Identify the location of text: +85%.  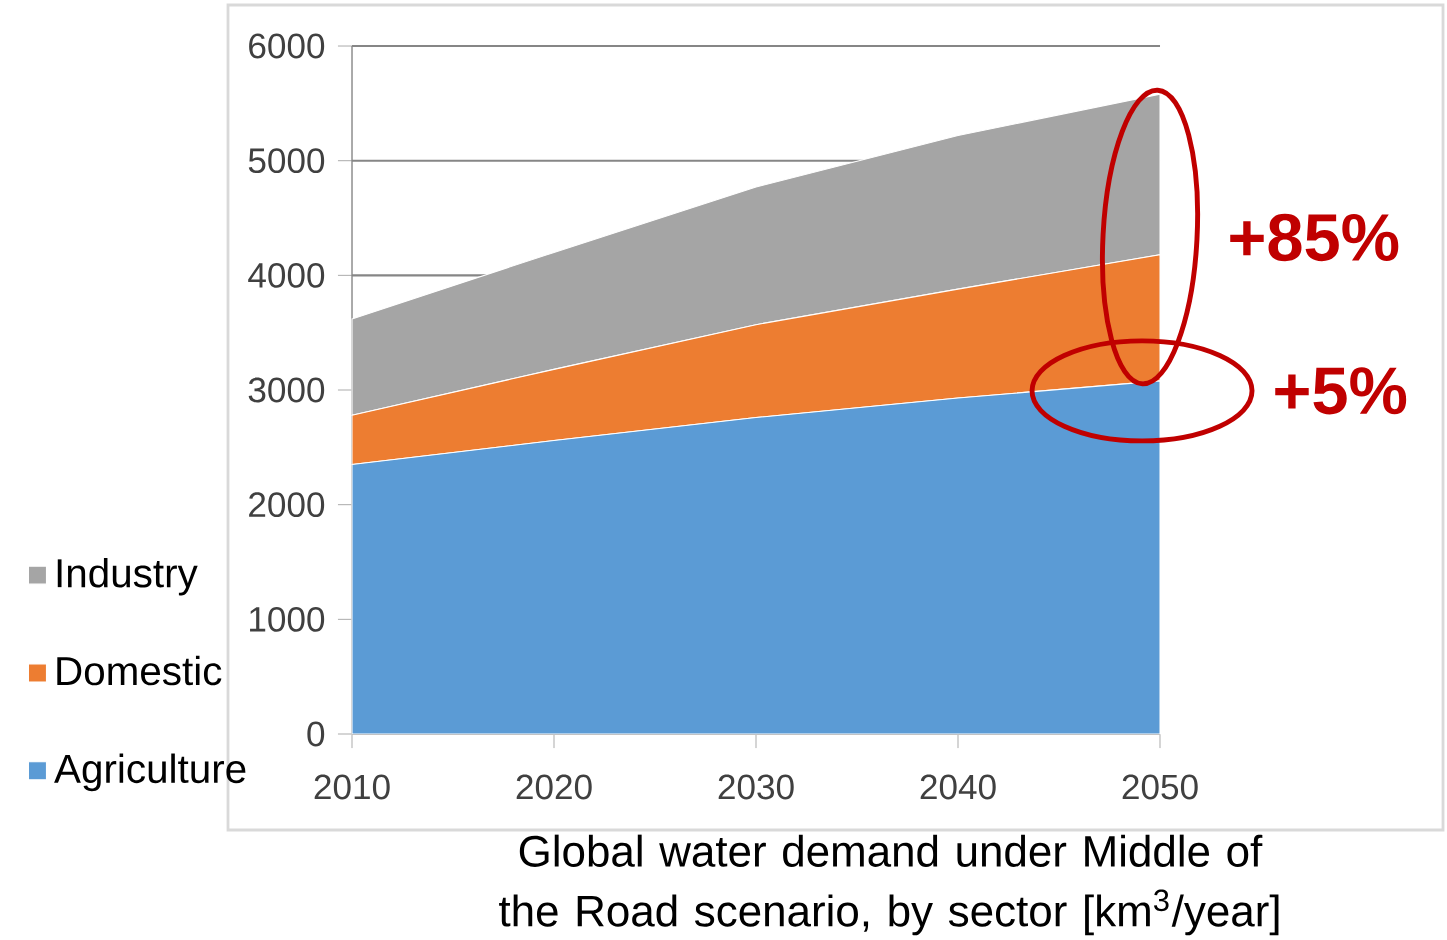
(1314, 237).